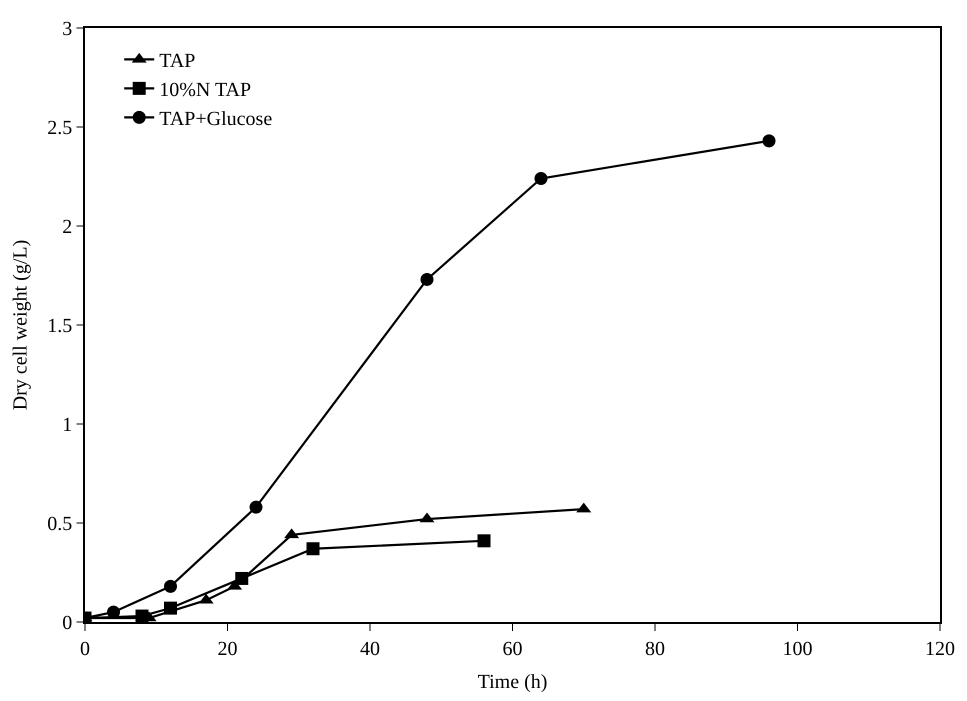 The height and width of the screenshot is (701, 967). I want to click on x-tick-label: 80, so click(655, 649).